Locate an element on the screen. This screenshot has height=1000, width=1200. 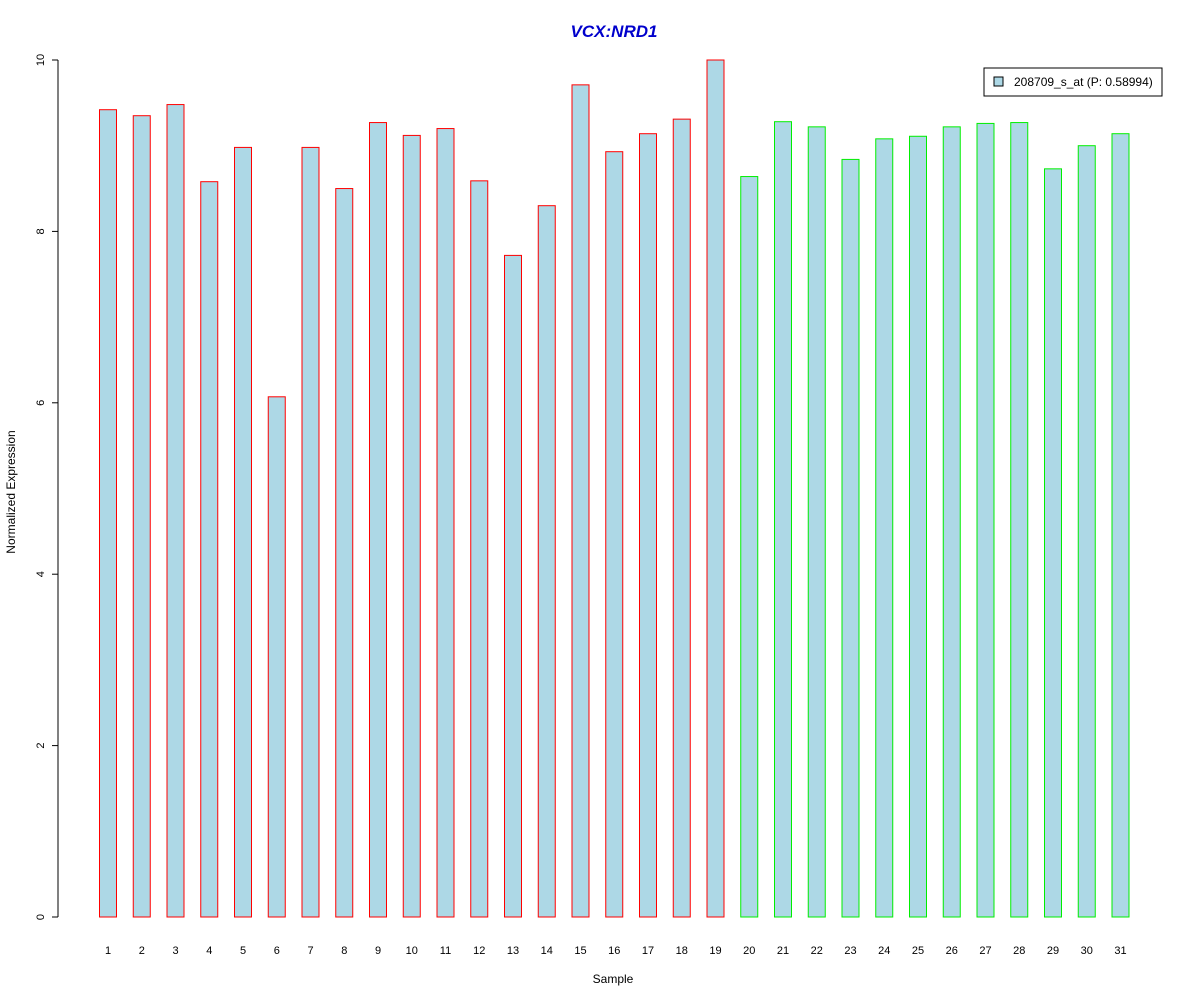
legend-label: 208709_s_at (P: 0.58994) is located at coordinates (1083, 82).